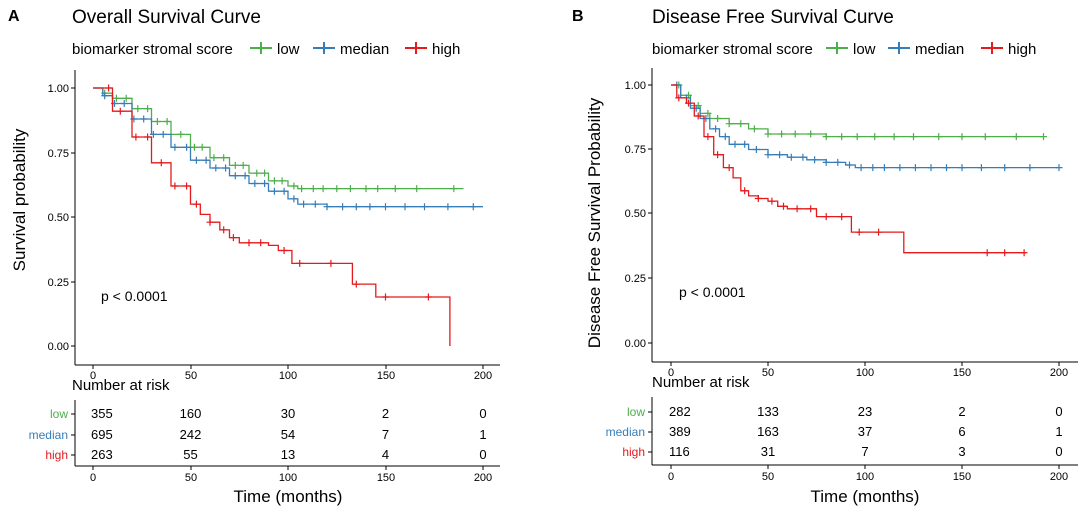 Image resolution: width=1084 pixels, height=510 pixels. Describe the element at coordinates (58, 154) in the screenshot. I see `panel-a-y-tick: 0.75` at that location.